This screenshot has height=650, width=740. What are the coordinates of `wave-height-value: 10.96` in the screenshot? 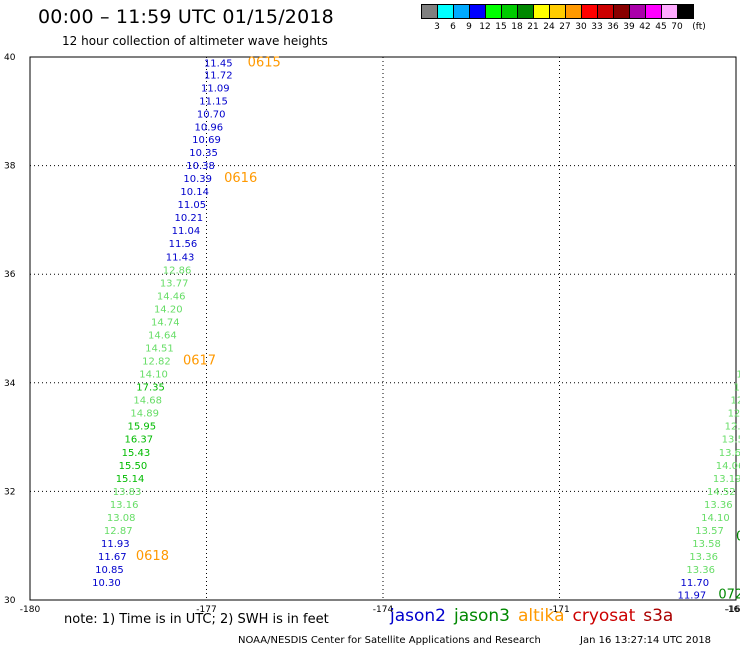 It's located at (209, 128).